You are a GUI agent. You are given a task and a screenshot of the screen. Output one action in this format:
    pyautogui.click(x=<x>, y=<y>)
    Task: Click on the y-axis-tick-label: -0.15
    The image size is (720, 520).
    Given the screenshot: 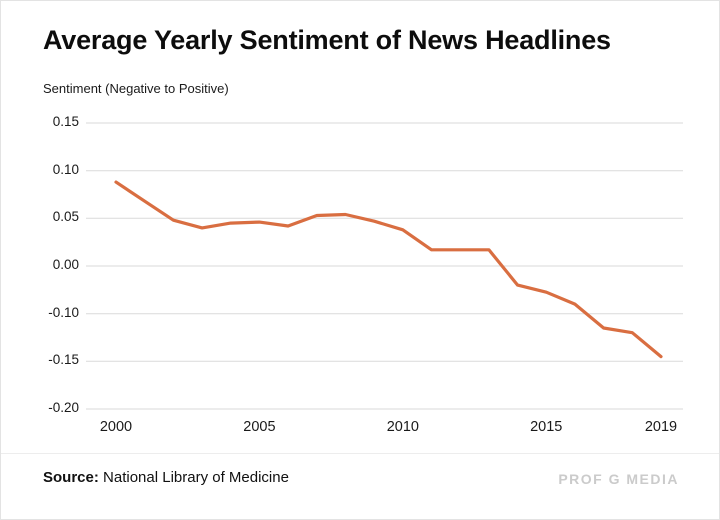 What is the action you would take?
    pyautogui.click(x=63, y=360)
    